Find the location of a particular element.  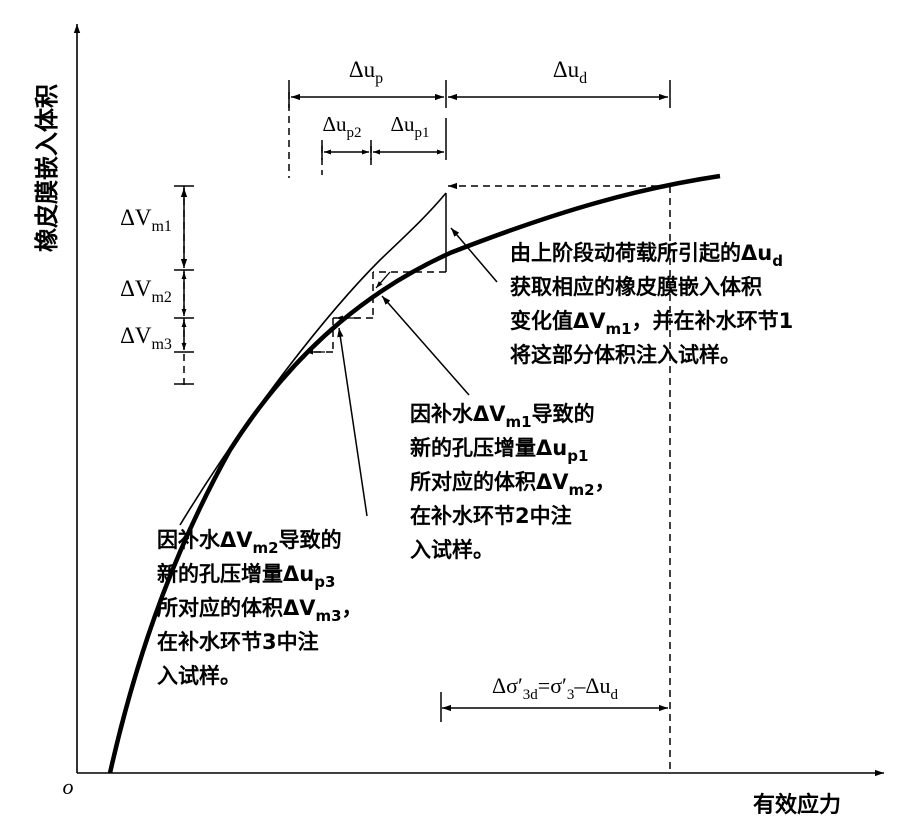

left-dimensions is located at coordinates (184, 285).